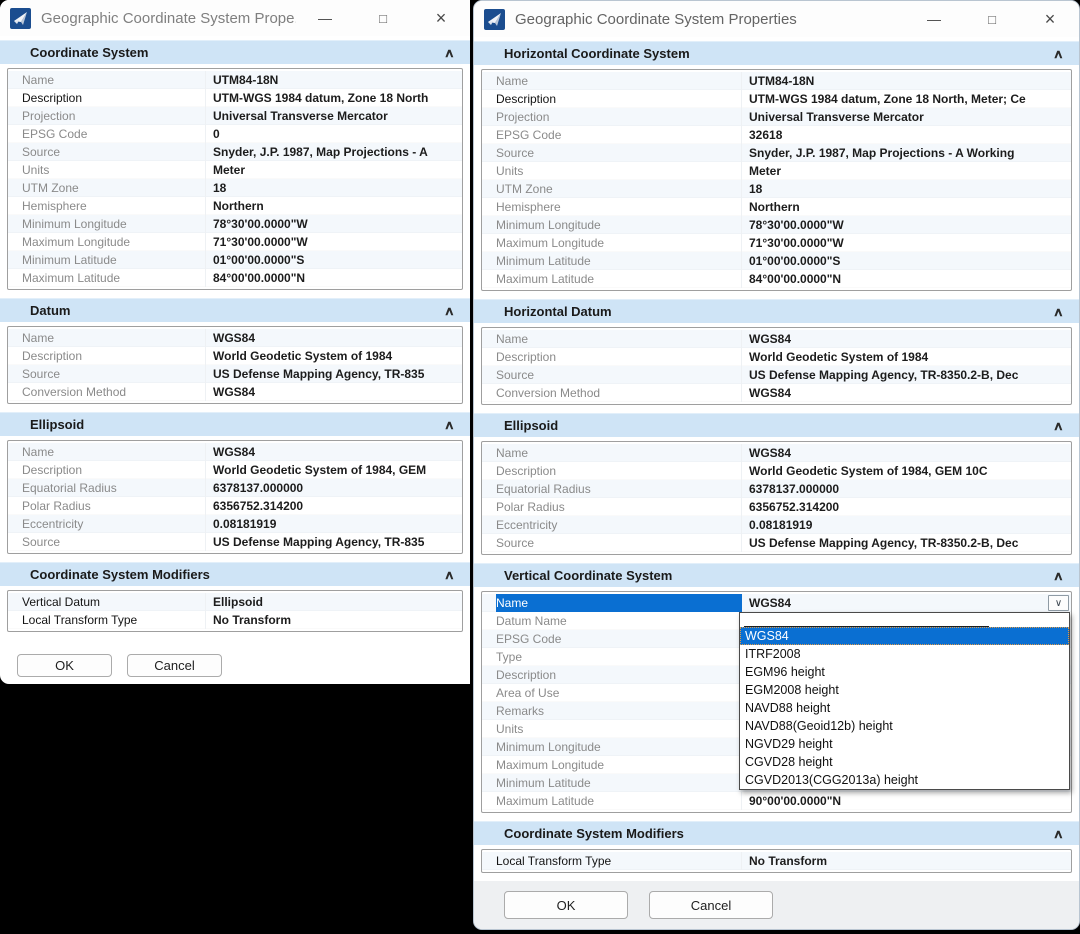 This screenshot has width=1080, height=934. I want to click on dropdown-item-itrf2008: ITRF2008, so click(773, 654).